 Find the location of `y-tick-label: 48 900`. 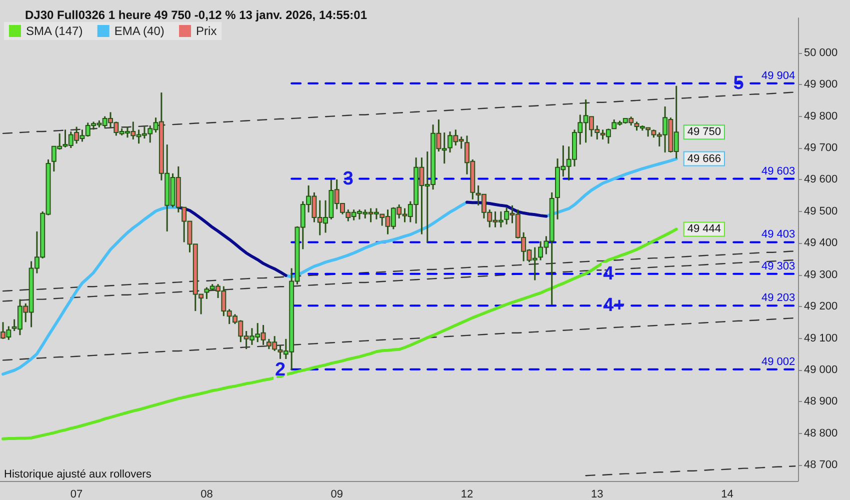

y-tick-label: 48 900 is located at coordinates (821, 402).